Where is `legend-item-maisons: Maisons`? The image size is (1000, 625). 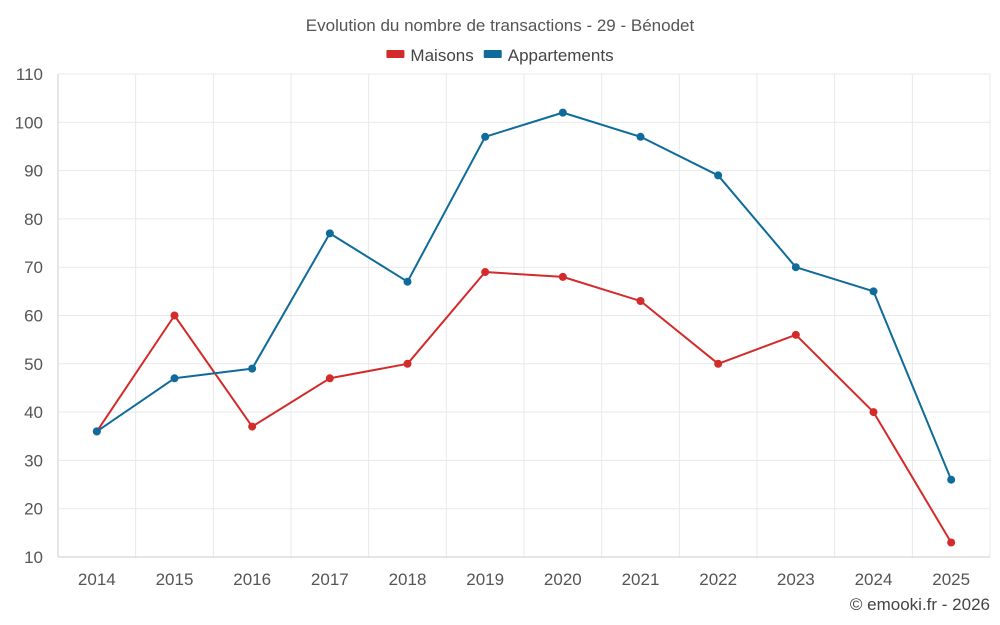 legend-item-maisons: Maisons is located at coordinates (430, 55).